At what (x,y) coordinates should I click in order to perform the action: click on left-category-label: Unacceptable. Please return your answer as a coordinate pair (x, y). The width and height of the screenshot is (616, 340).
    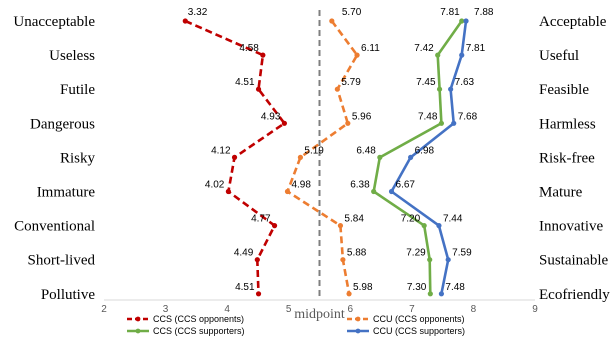
    Looking at the image, I should click on (54, 22).